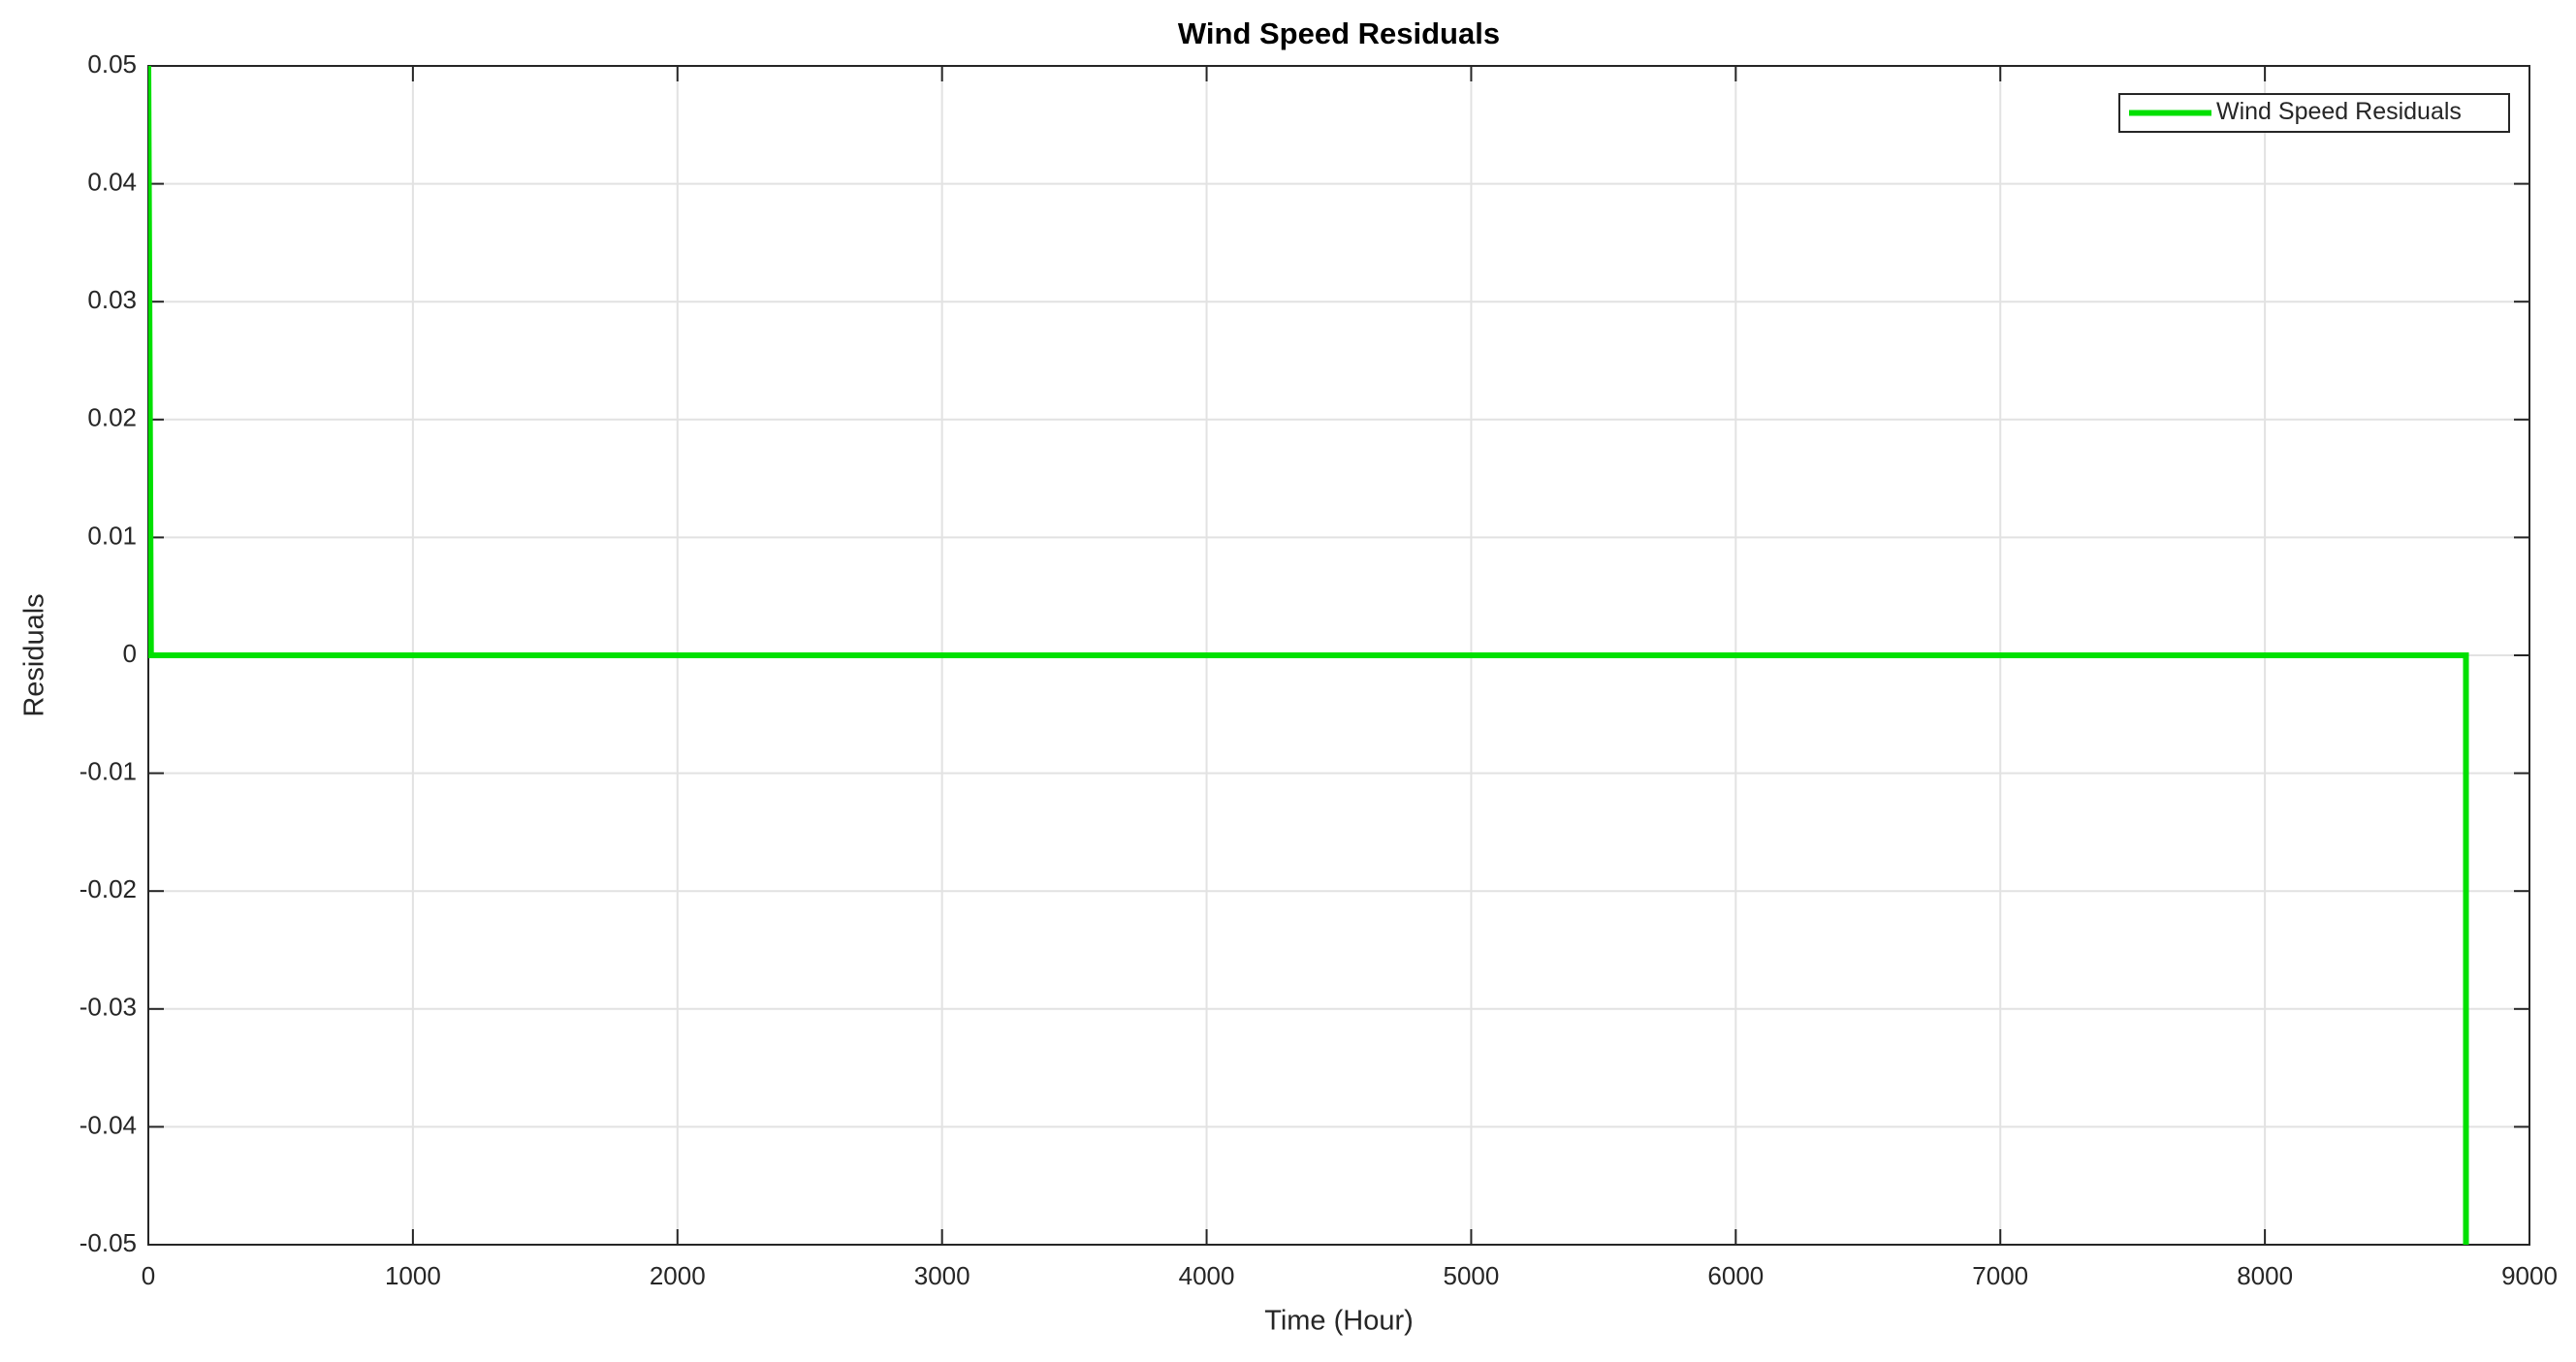 Image resolution: width=2576 pixels, height=1362 pixels. What do you see at coordinates (130, 653) in the screenshot?
I see `y-tick-label: 0` at bounding box center [130, 653].